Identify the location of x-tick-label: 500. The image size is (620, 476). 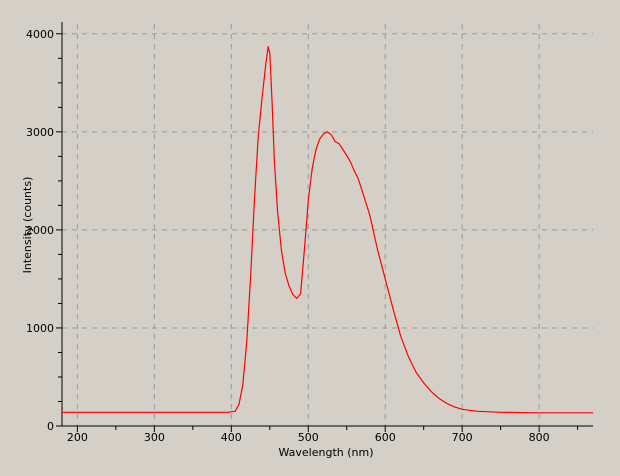
(308, 437).